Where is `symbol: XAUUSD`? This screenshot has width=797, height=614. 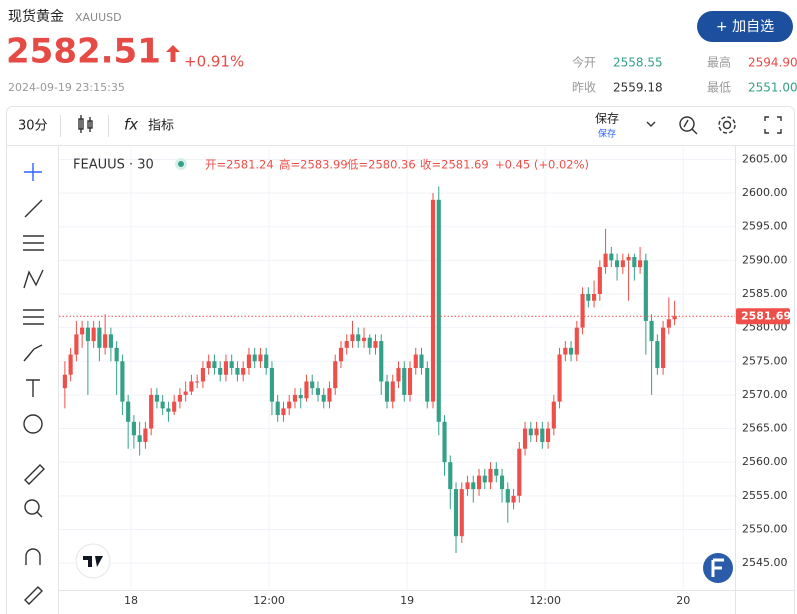
symbol: XAUUSD is located at coordinates (98, 17).